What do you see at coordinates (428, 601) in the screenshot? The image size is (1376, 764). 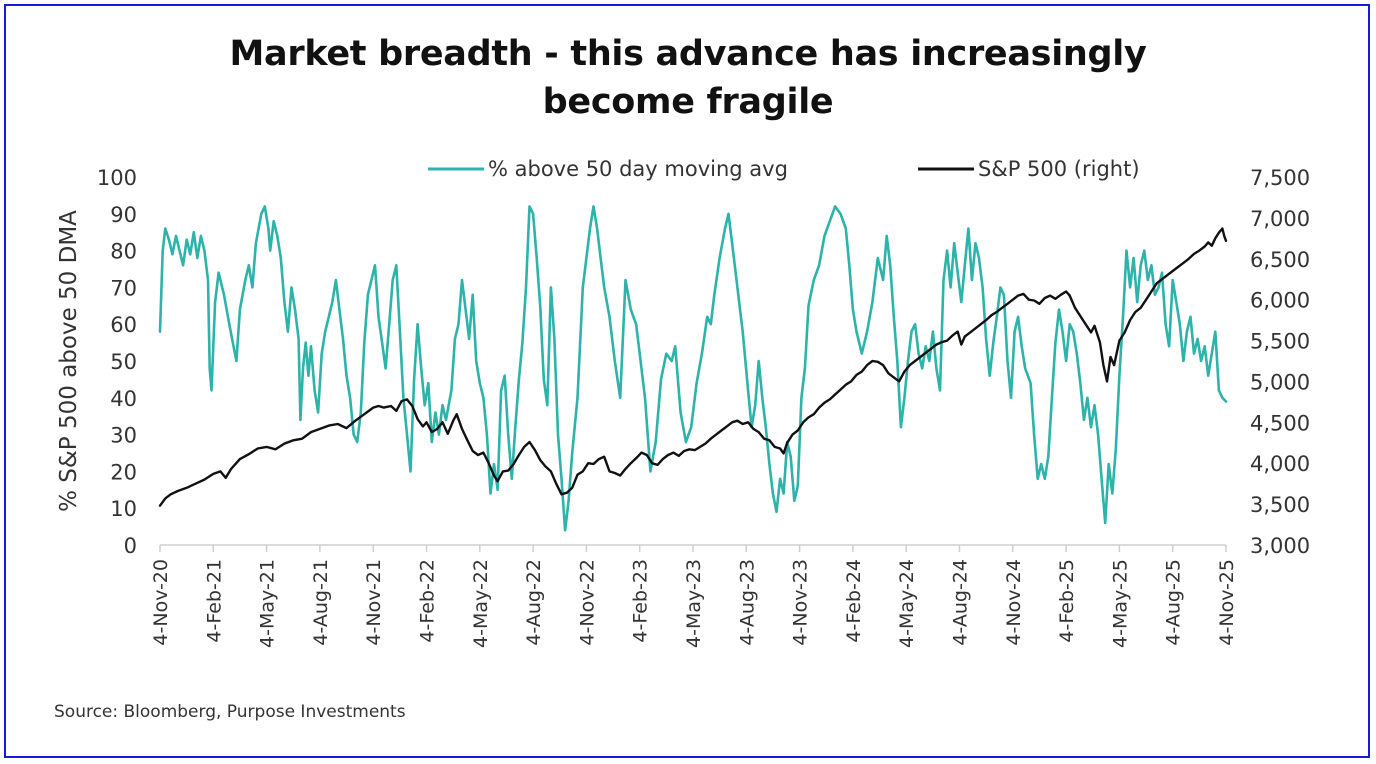 I see `x-tick-label: 4-Feb-22` at bounding box center [428, 601].